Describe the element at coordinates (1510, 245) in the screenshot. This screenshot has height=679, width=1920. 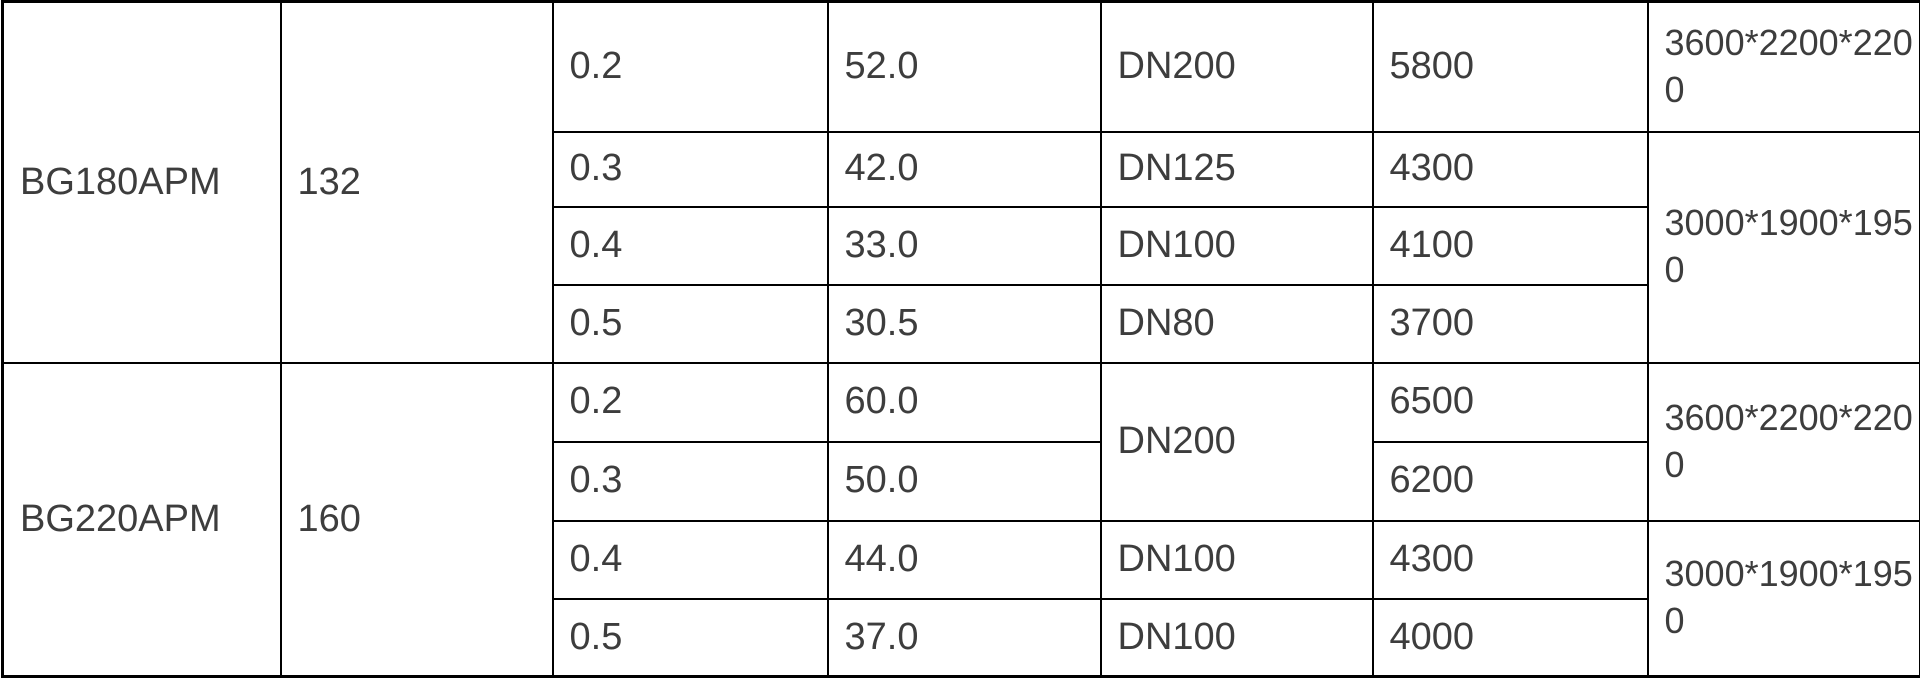
I see `weight-cell: 4100` at that location.